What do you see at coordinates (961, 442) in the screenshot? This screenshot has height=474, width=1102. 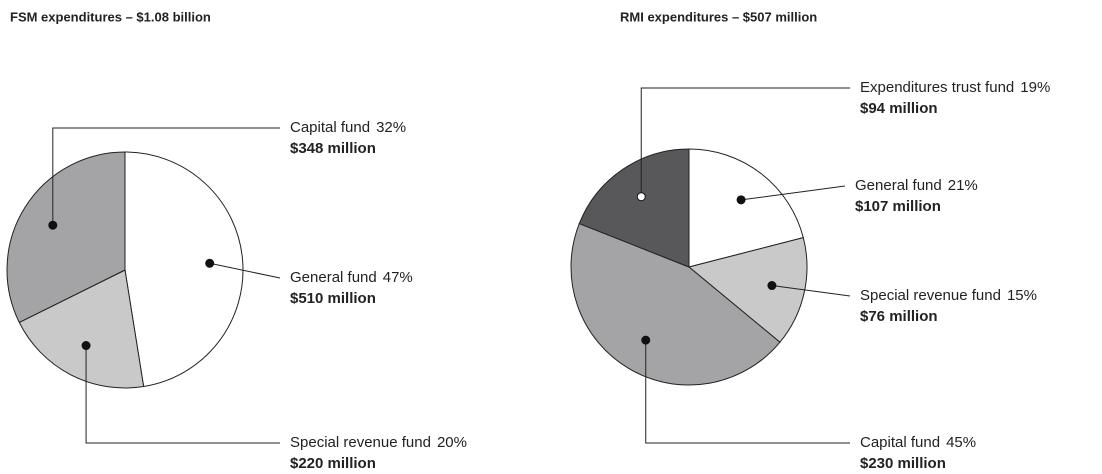 I see `percent-label: 45%` at bounding box center [961, 442].